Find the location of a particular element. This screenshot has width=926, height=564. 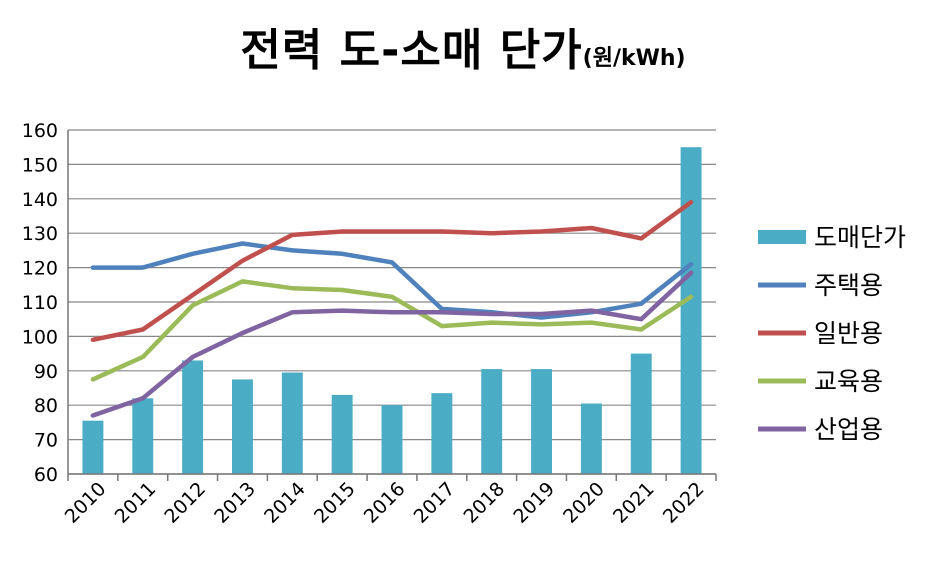

y-tick-labels: 60 70 80 90 100 110 120 130 140 150 160 is located at coordinates (40, 303).